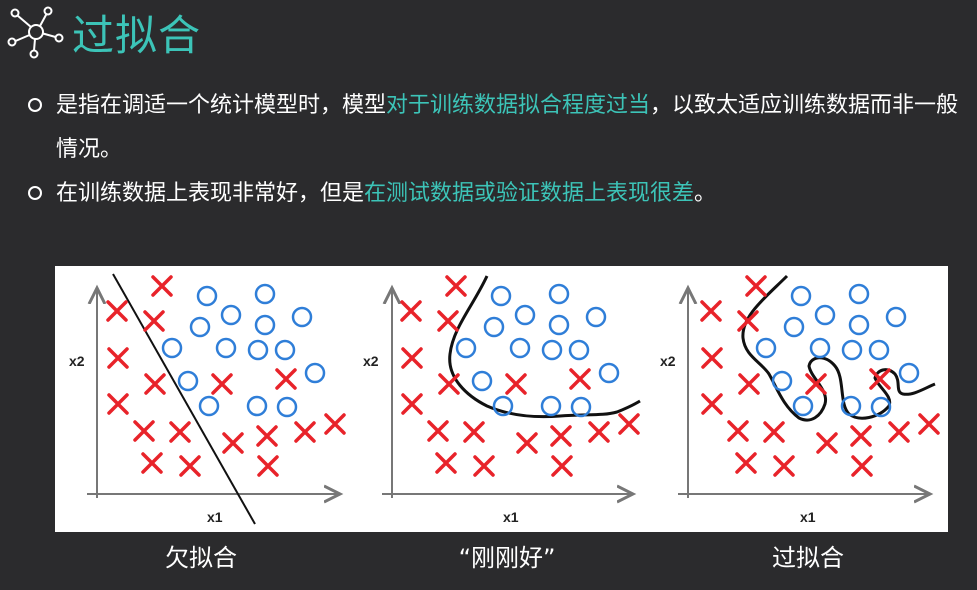 The width and height of the screenshot is (977, 590). What do you see at coordinates (518, 105) in the screenshot?
I see `bullet-1-highlight: 对于训练数据拟合程度过当` at bounding box center [518, 105].